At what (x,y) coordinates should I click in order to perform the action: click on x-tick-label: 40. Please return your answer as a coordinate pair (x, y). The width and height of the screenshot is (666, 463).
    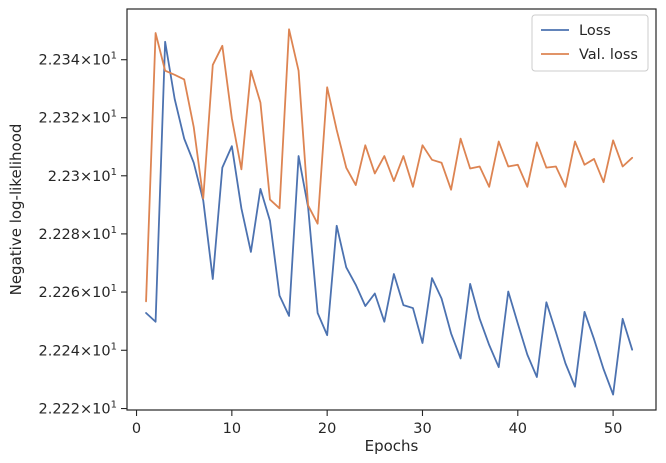
    Looking at the image, I should click on (518, 429).